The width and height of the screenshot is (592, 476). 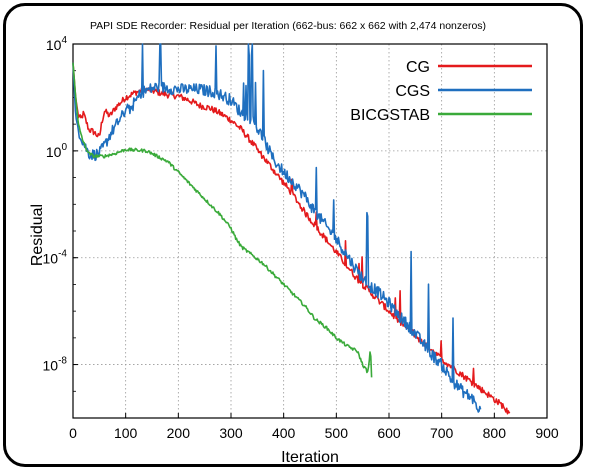 I want to click on x-tick-label: 100, so click(x=126, y=433).